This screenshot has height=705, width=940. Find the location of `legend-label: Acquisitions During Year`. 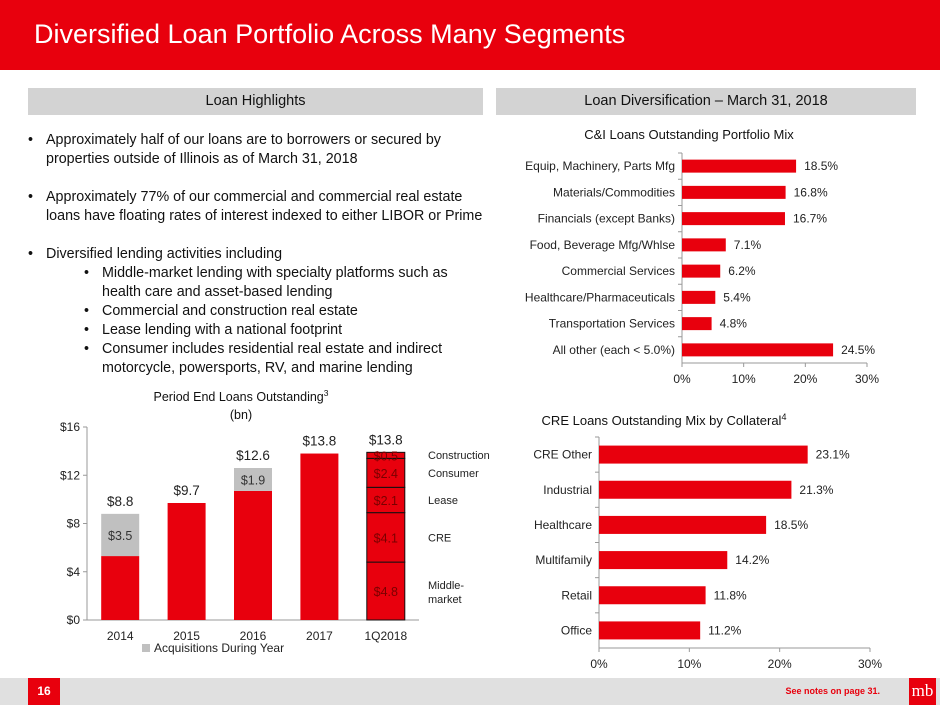

legend-label: Acquisitions During Year is located at coordinates (219, 648).